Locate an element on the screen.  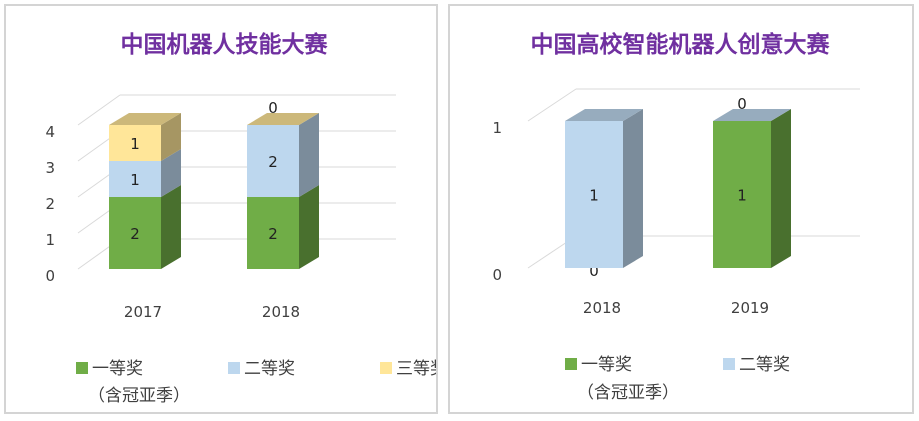
y-tick-label: 4 is located at coordinates (50, 132).